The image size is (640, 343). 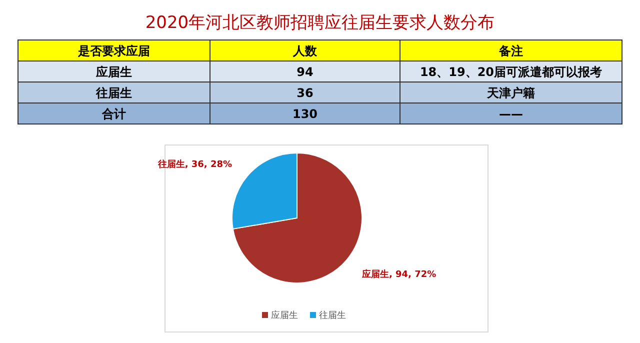 I want to click on data-label: 往届生, 36, 28%, so click(x=194, y=164).